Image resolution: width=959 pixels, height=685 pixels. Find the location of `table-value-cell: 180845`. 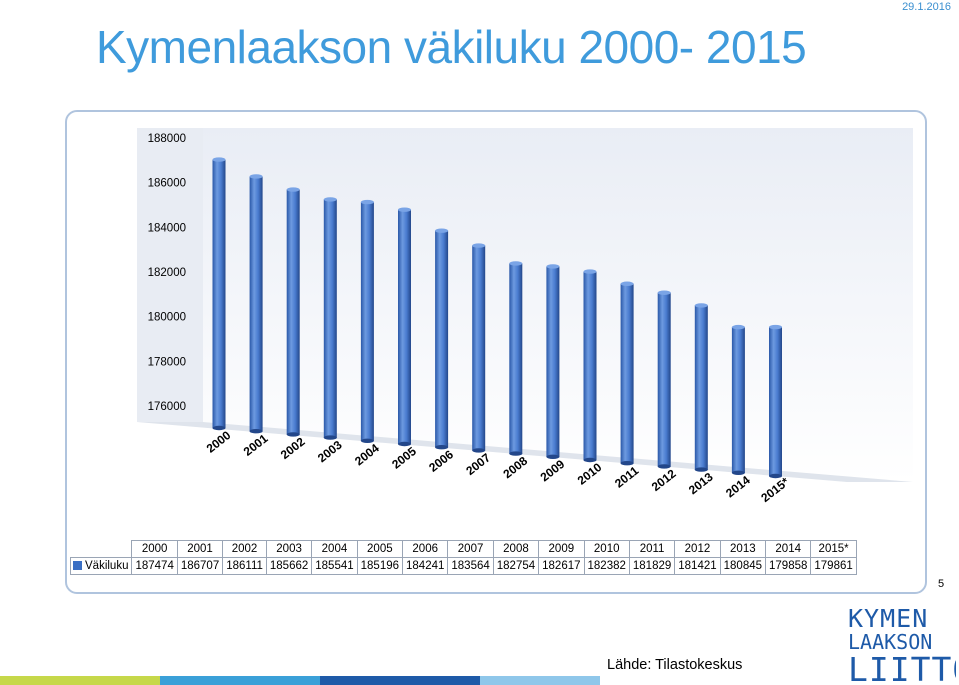

table-value-cell: 180845 is located at coordinates (743, 566).